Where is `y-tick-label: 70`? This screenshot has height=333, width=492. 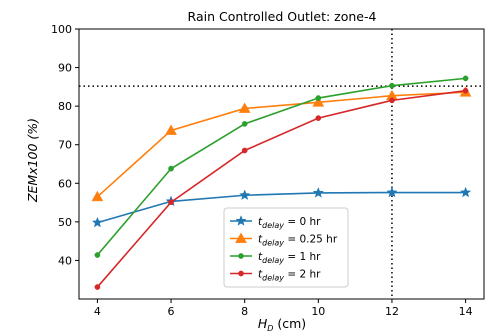
y-tick-label: 70 is located at coordinates (65, 145).